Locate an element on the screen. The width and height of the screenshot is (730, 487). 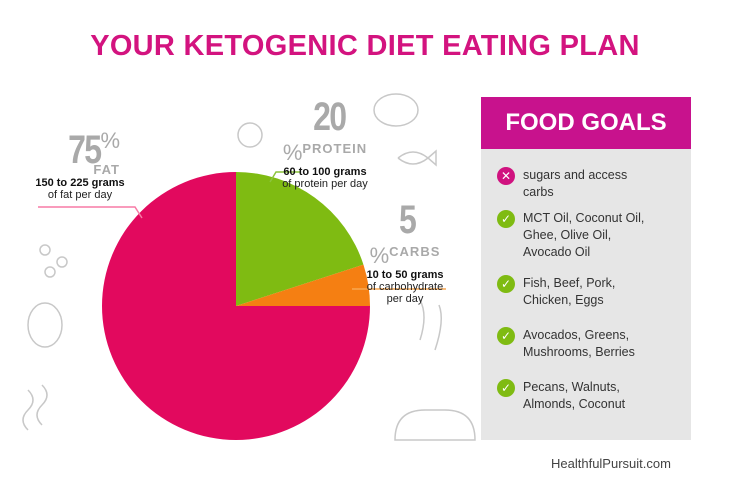
food-goal-text: carbs is located at coordinates (538, 192).